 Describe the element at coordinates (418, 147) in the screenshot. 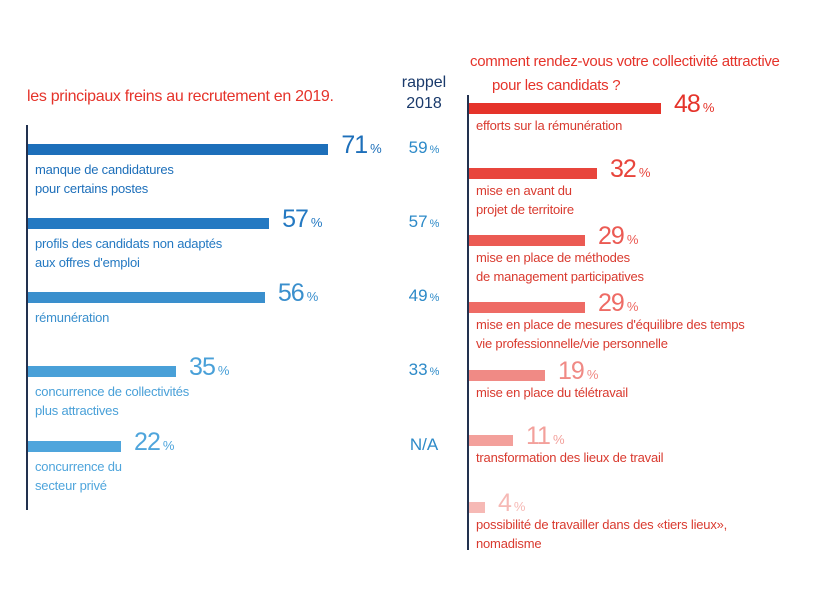

I see `recall-2018-value-1-number: 59` at that location.